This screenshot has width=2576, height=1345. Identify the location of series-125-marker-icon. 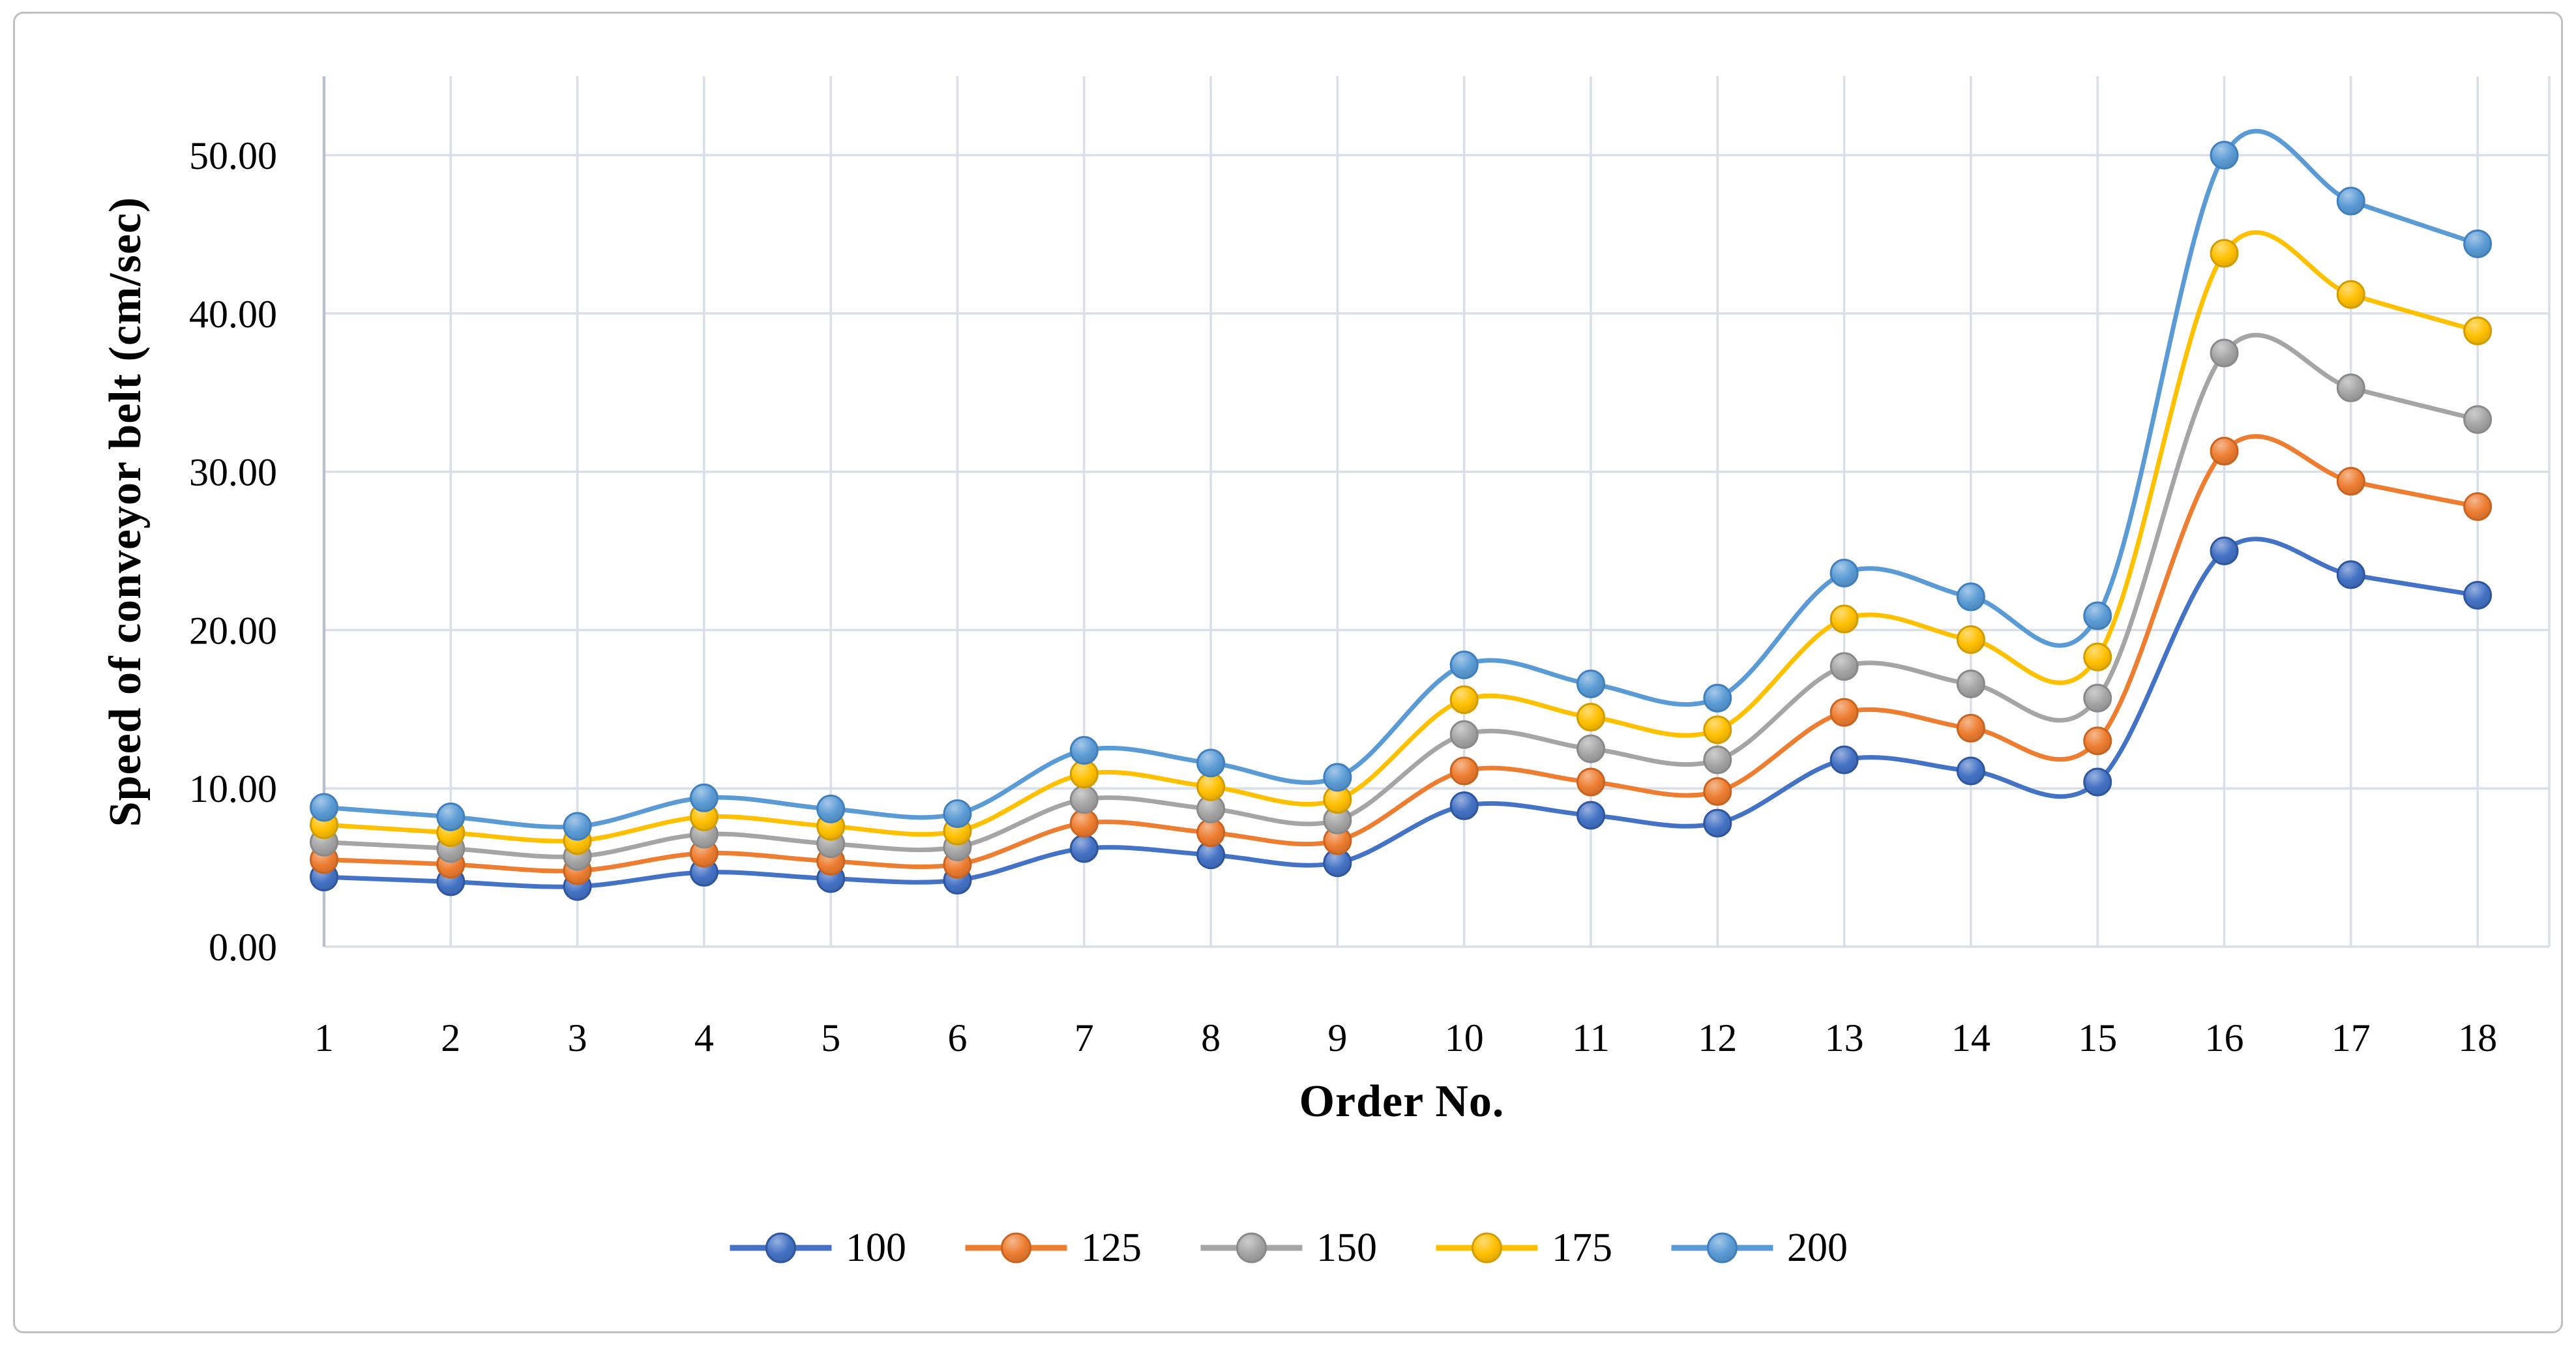
(1016, 1248).